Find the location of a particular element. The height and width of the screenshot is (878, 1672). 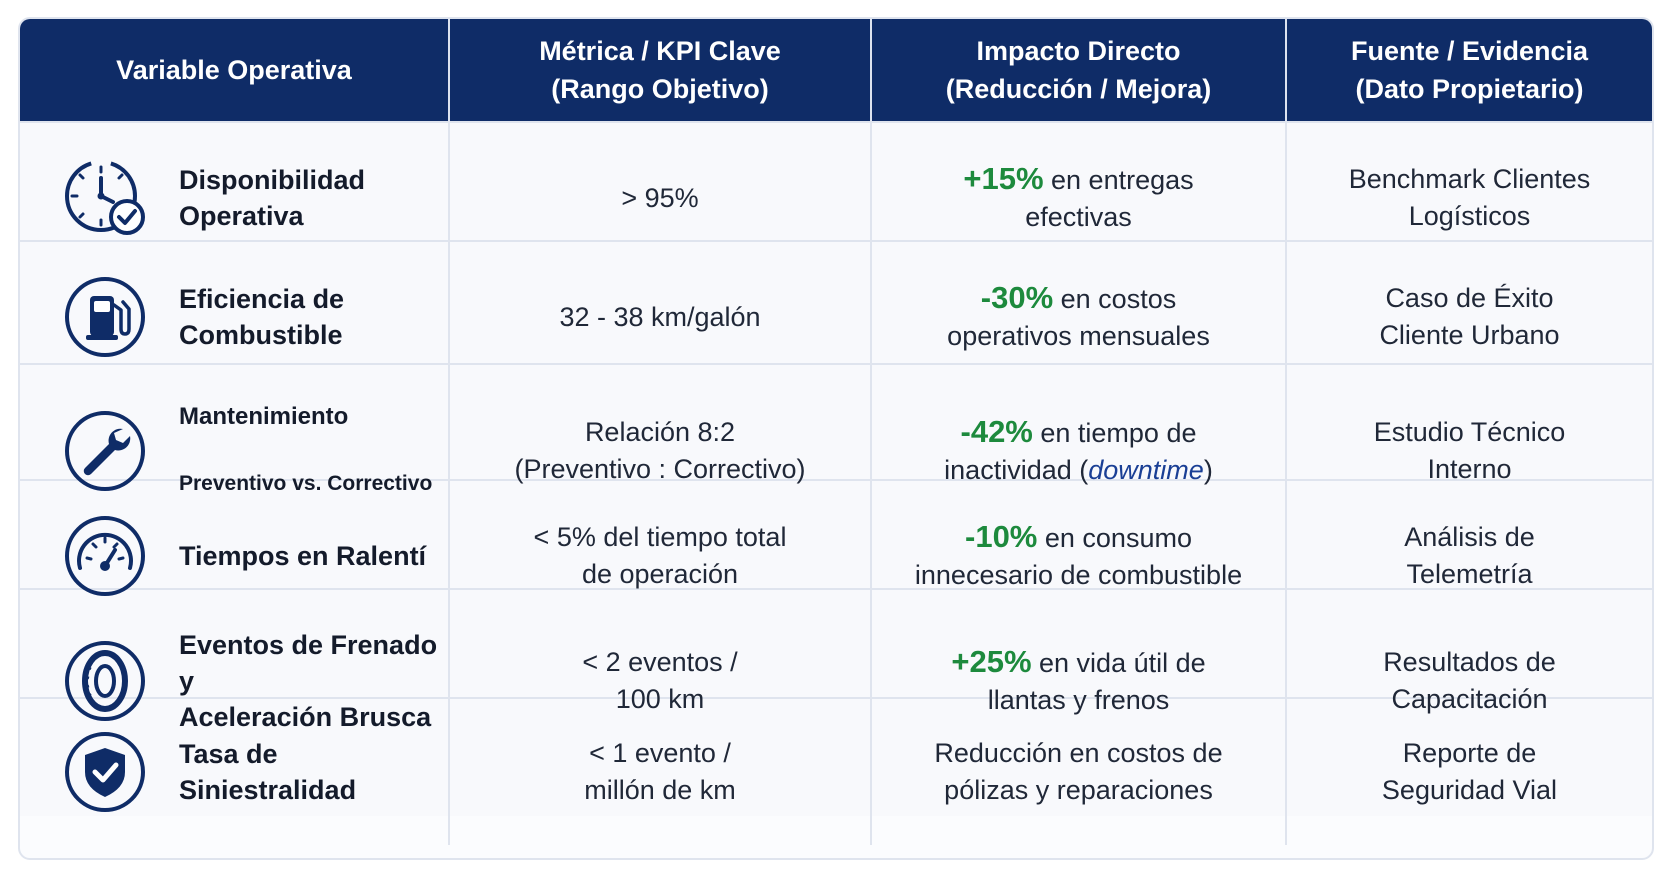

impact-cell: +15% en entregas efectivas is located at coordinates (1079, 198).